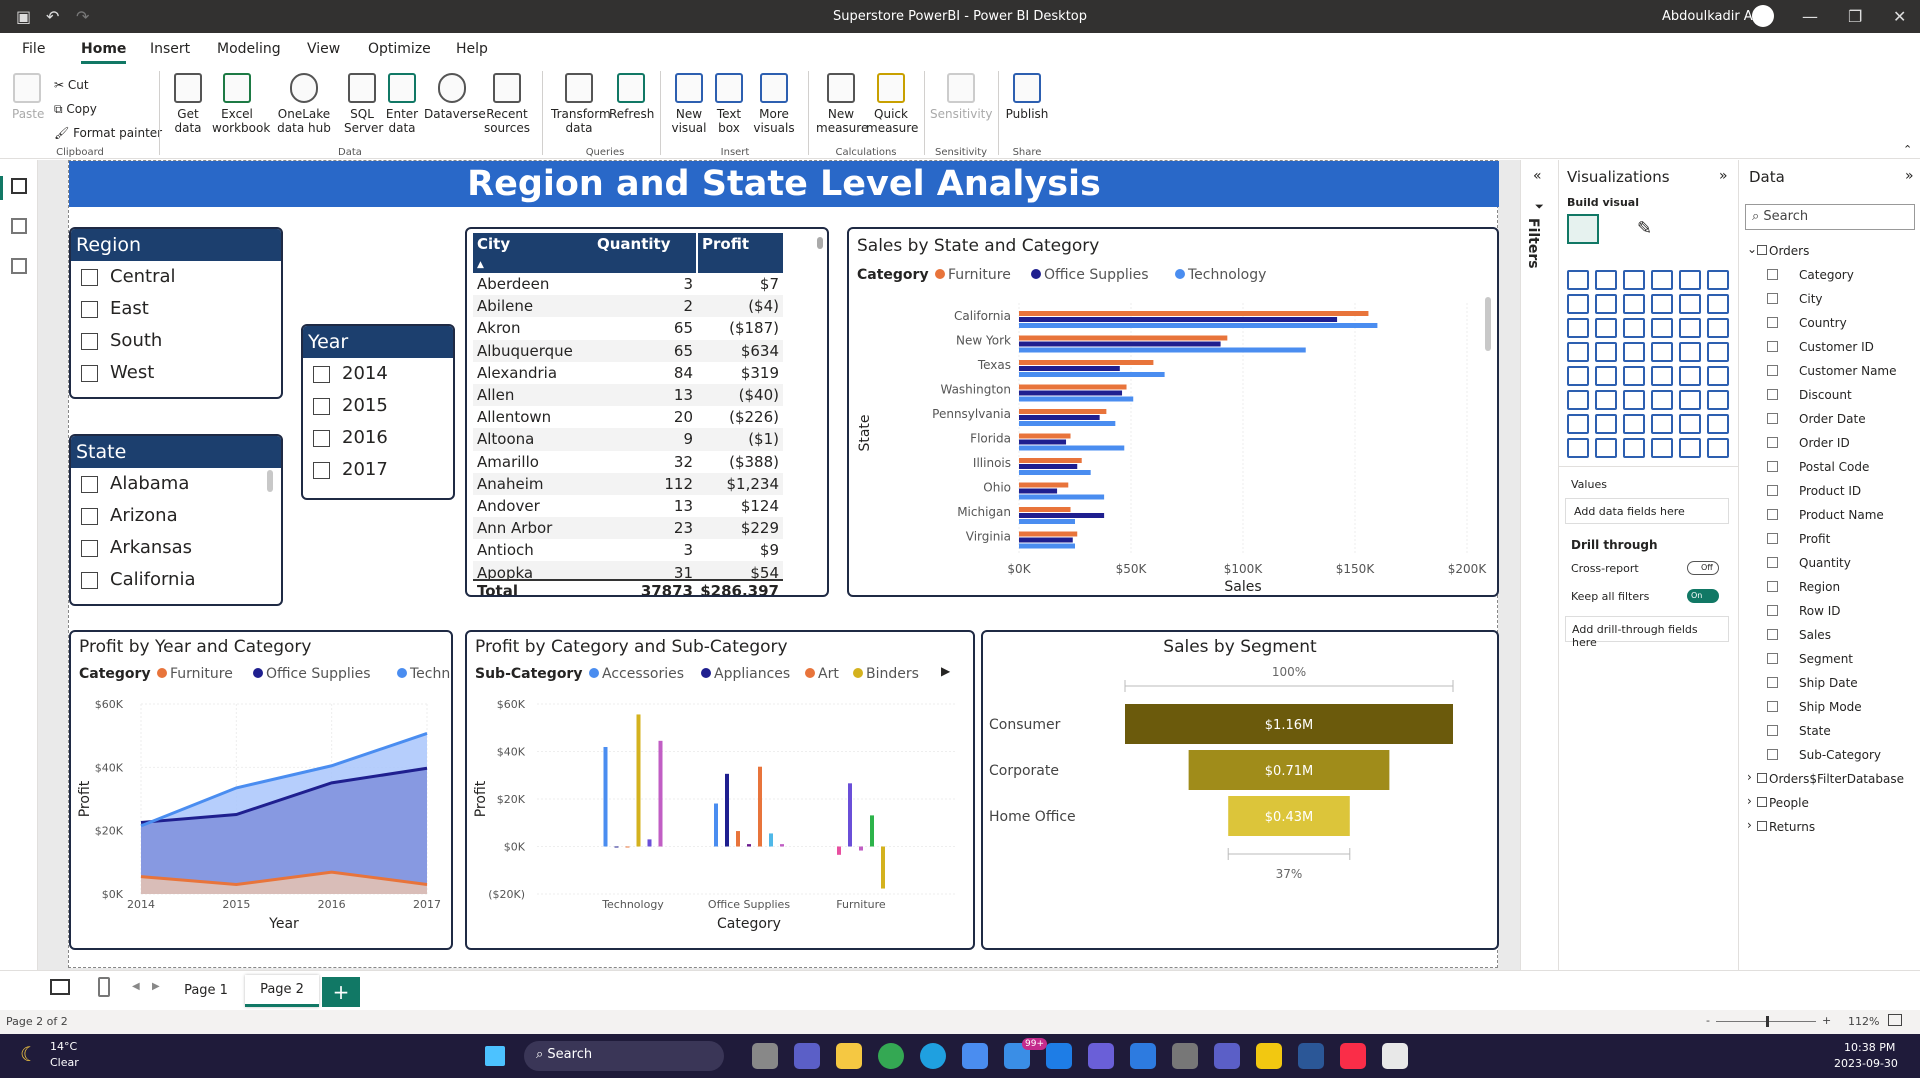 This screenshot has width=1920, height=1078. What do you see at coordinates (378, 374) in the screenshot?
I see `year-option: 2014` at bounding box center [378, 374].